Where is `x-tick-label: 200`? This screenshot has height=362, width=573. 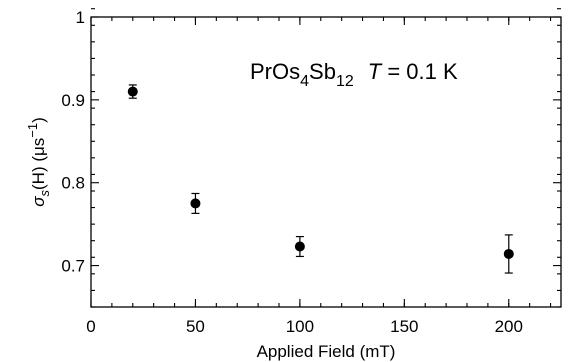
x-tick-label: 200 is located at coordinates (509, 326).